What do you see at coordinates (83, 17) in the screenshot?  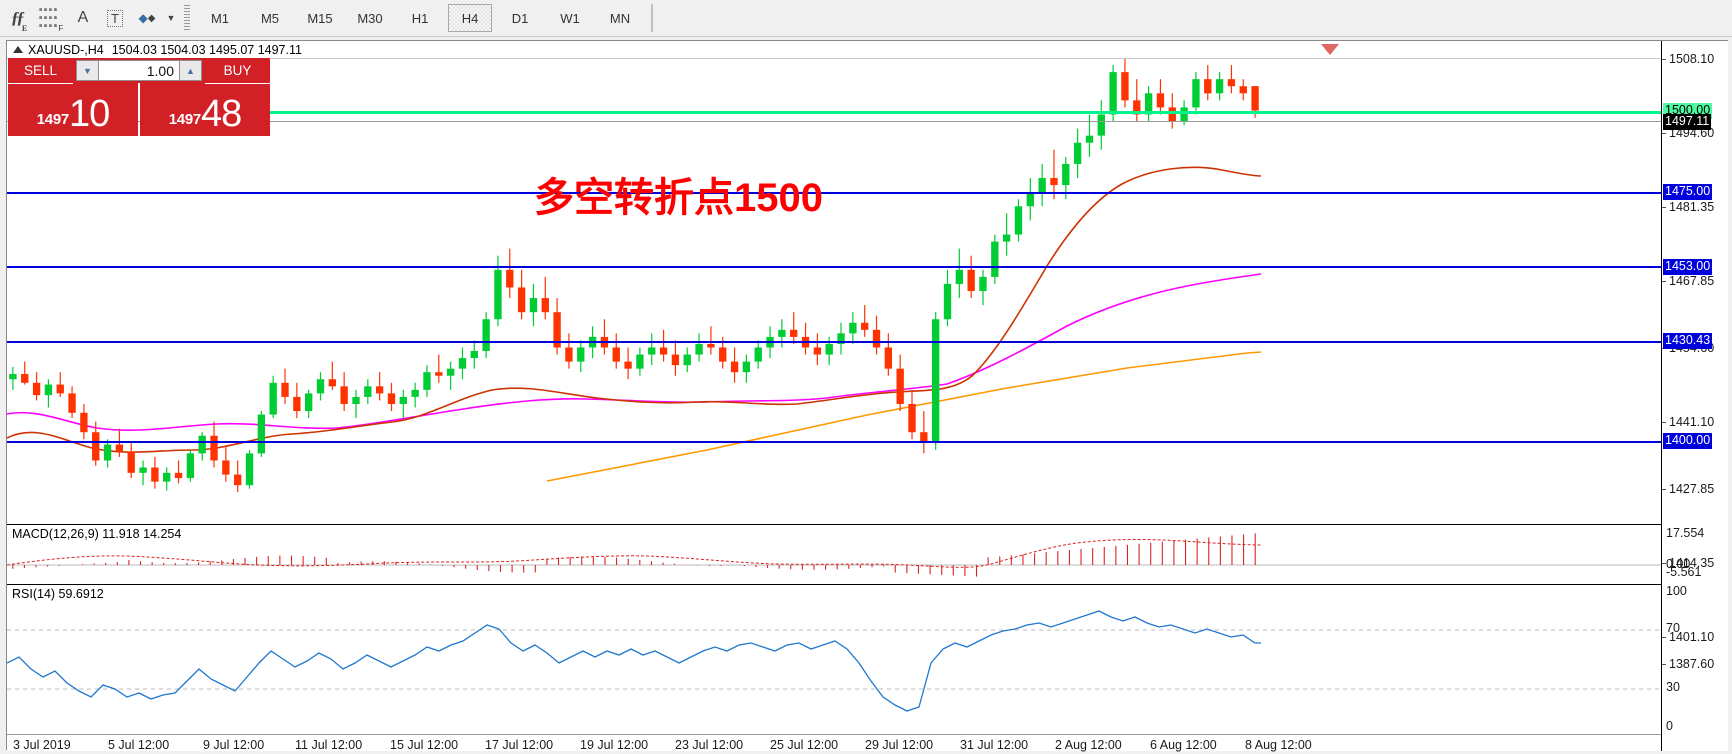 I see `text-tool-icon: A` at bounding box center [83, 17].